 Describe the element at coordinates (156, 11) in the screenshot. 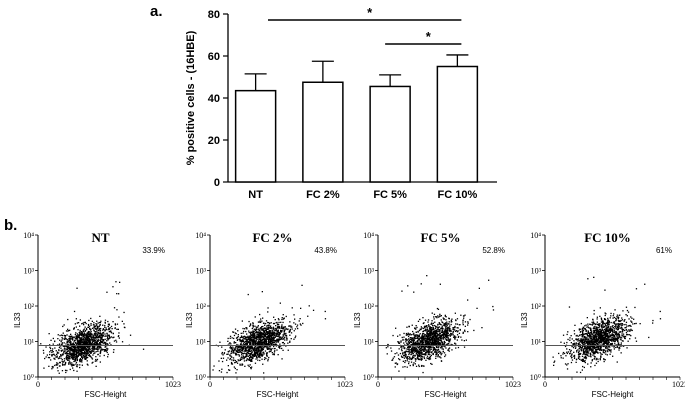

I see `panel-a-label: a.` at that location.